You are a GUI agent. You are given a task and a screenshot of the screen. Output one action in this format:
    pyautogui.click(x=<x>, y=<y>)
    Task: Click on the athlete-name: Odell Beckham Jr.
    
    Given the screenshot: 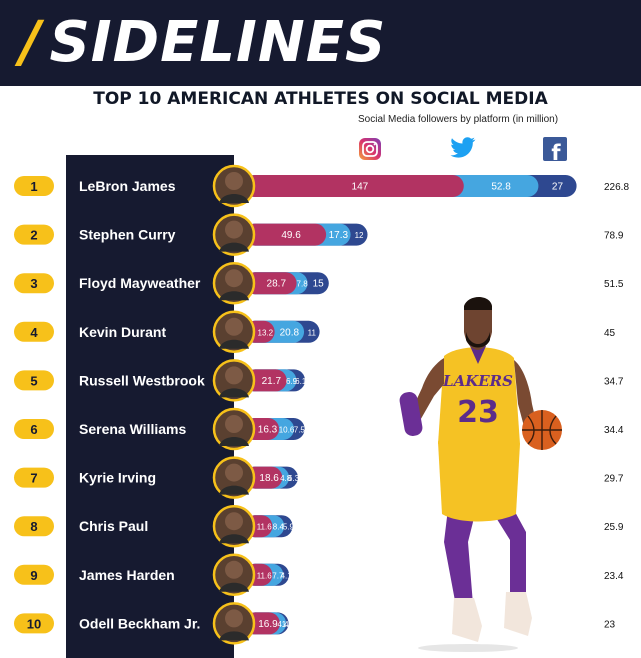 What is the action you would take?
    pyautogui.click(x=139, y=623)
    